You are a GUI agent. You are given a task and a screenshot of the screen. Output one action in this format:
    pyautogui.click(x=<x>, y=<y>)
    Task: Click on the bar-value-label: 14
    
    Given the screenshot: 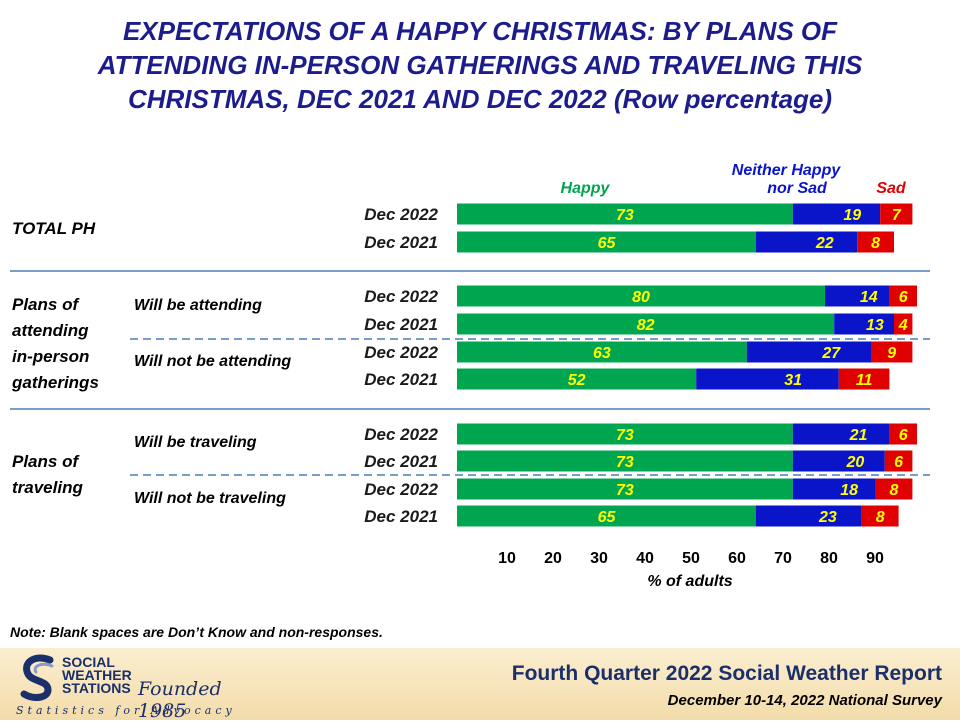 What is the action you would take?
    pyautogui.click(x=869, y=297)
    